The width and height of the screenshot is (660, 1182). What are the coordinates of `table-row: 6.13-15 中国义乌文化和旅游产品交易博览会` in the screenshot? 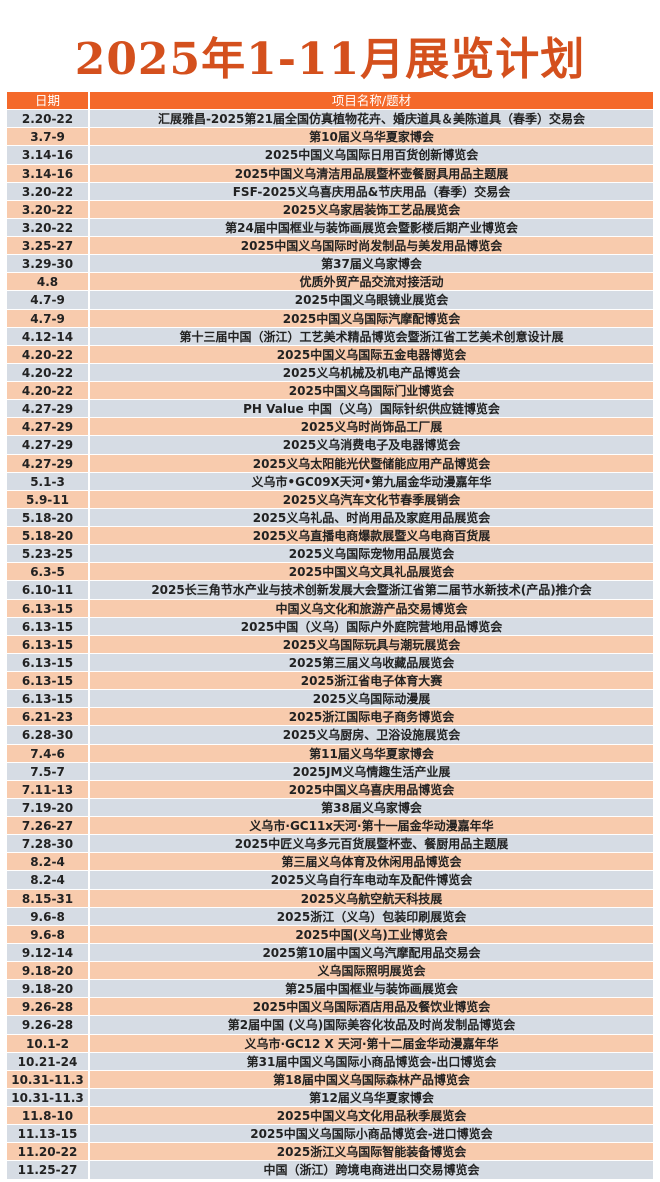 It's located at (330, 608).